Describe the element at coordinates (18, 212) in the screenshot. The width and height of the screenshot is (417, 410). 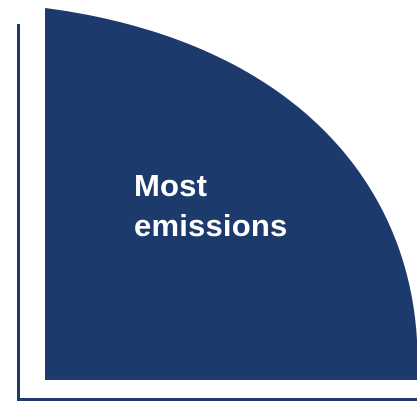
I see `y-axis-line` at that location.